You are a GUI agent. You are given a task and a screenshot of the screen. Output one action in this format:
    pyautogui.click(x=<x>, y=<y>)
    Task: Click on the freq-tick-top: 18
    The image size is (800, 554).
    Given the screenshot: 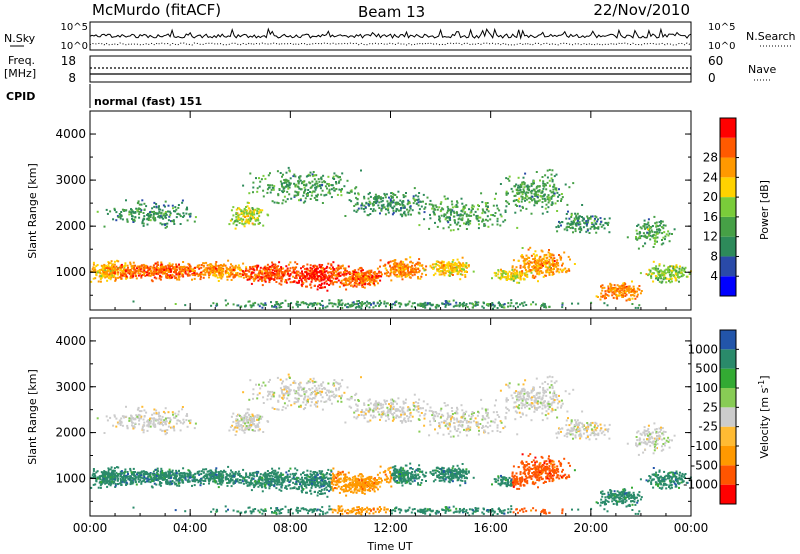 What is the action you would take?
    pyautogui.click(x=68, y=61)
    